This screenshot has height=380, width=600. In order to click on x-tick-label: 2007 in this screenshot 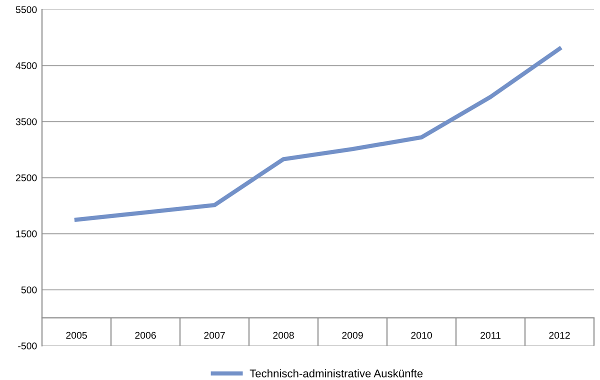, I will do `click(214, 335)`.